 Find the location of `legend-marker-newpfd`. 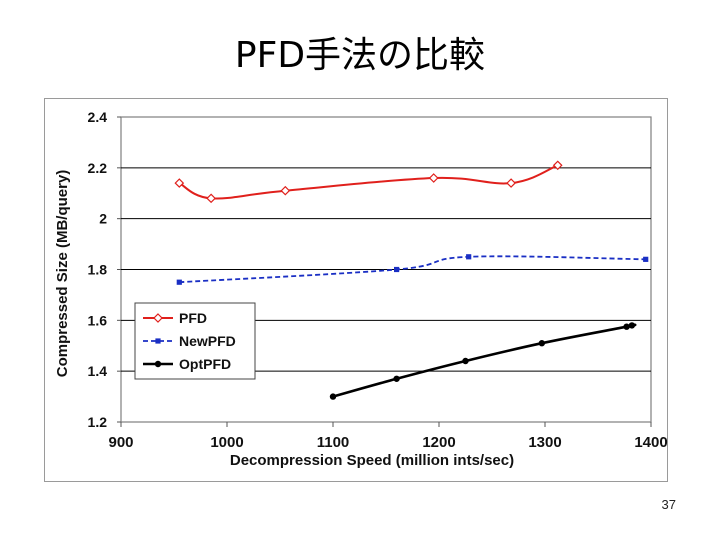

legend-marker-newpfd is located at coordinates (158, 341).